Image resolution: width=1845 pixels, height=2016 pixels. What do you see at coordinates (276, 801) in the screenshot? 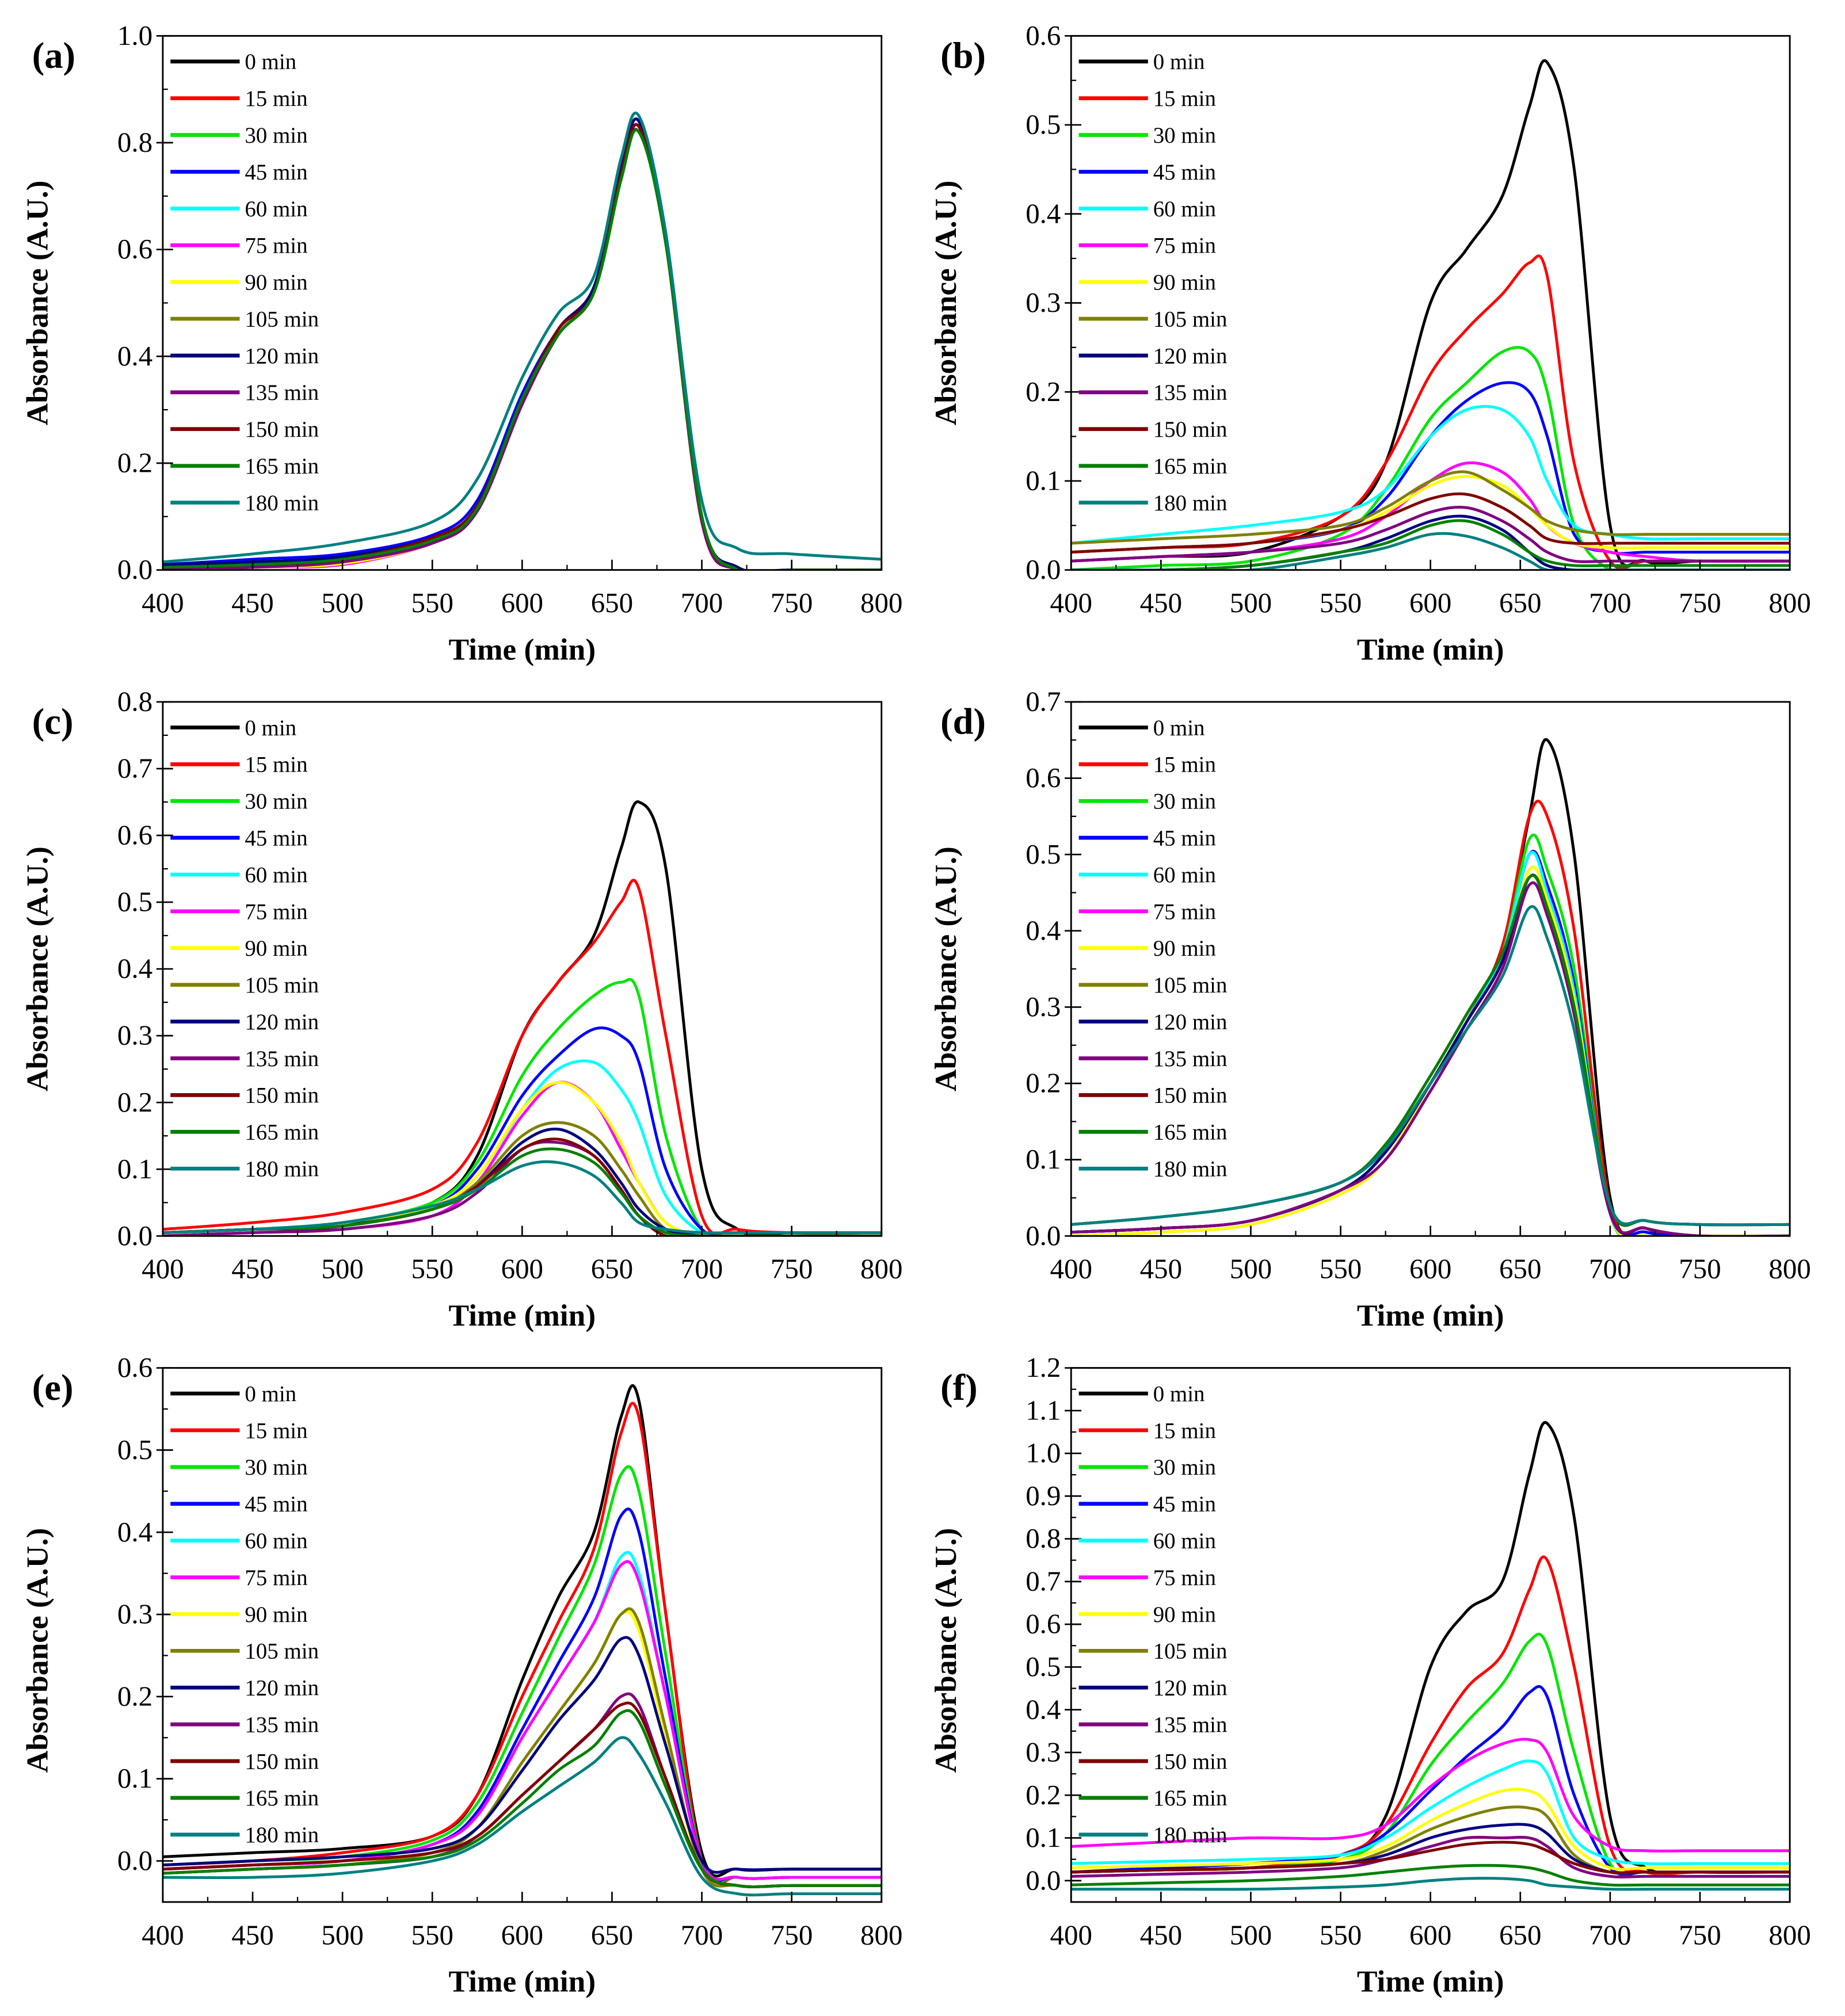
I see `legend-label: 30 min` at bounding box center [276, 801].